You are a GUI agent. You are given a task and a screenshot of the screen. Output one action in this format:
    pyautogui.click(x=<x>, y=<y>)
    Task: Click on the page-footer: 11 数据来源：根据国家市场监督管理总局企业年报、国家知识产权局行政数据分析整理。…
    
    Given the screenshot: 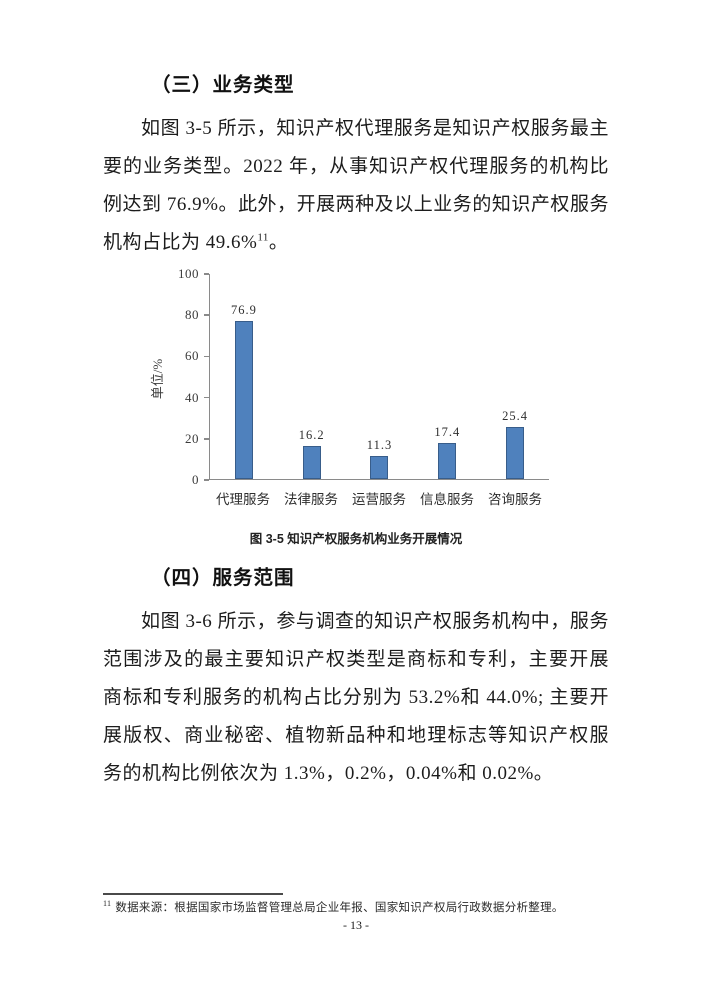 What is the action you would take?
    pyautogui.click(x=356, y=913)
    